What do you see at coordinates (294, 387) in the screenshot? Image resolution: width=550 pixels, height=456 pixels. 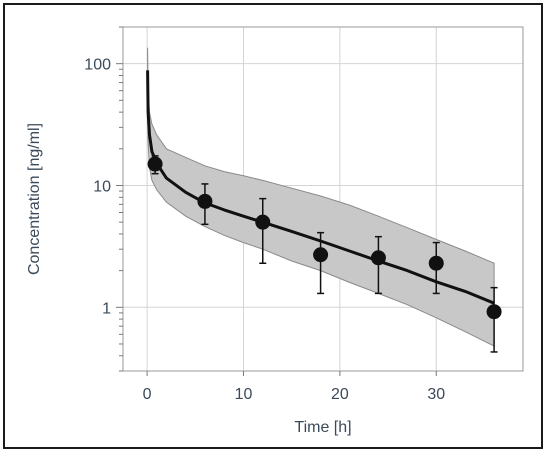 I see `x-axis-ticks: 0 10 20 30` at bounding box center [294, 387].